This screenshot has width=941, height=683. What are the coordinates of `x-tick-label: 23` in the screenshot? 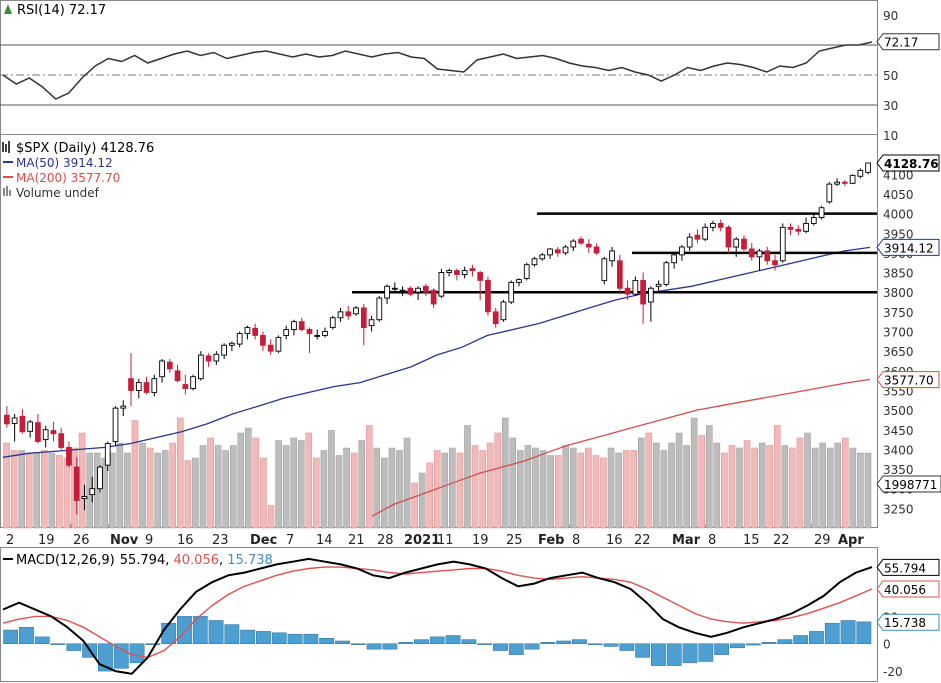 It's located at (220, 540).